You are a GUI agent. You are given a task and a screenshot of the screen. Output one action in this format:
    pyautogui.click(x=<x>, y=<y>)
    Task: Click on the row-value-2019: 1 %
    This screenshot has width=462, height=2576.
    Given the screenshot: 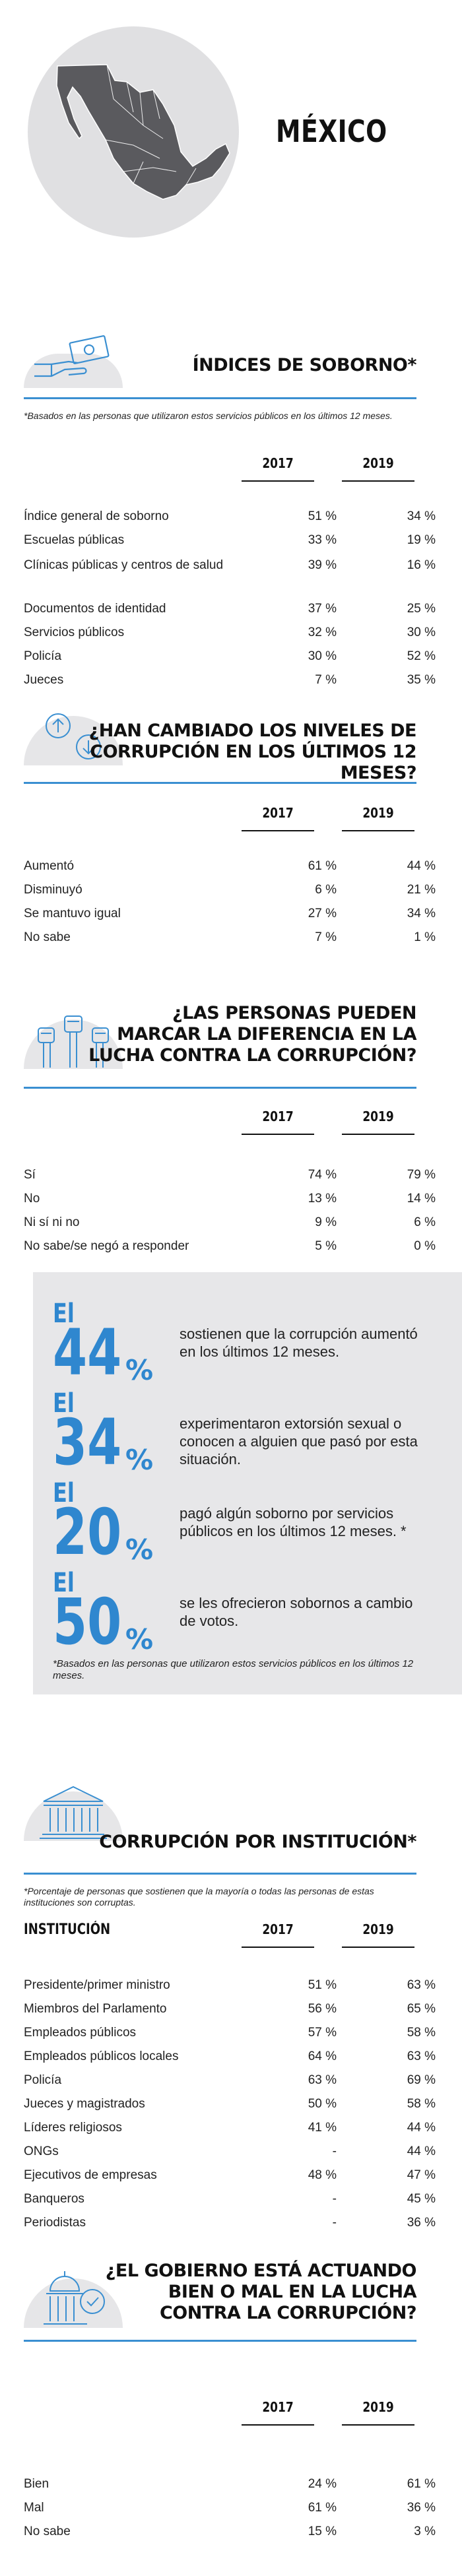 What is the action you would take?
    pyautogui.click(x=425, y=937)
    